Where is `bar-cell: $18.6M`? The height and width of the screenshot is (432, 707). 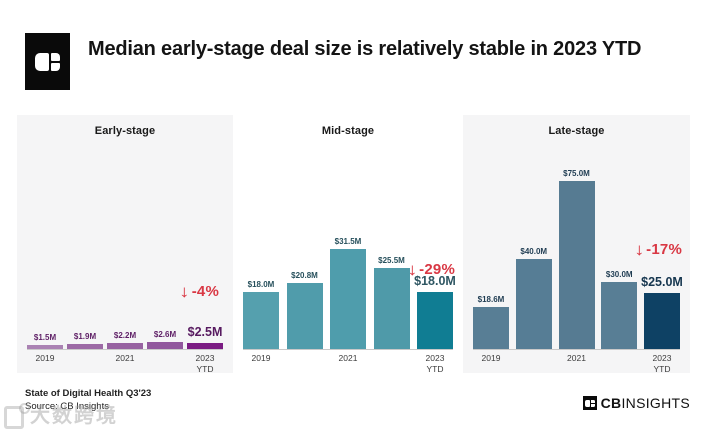
bar-cell: $18.6M is located at coordinates (491, 322).